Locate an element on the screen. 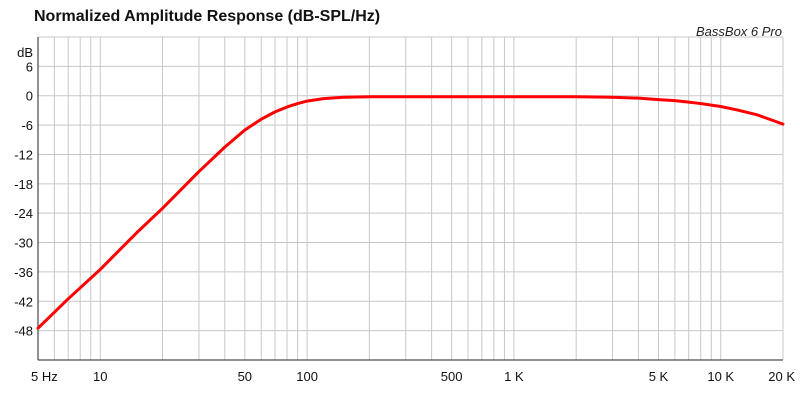 This screenshot has width=800, height=400. x-tick-label: 10 K is located at coordinates (720, 376).